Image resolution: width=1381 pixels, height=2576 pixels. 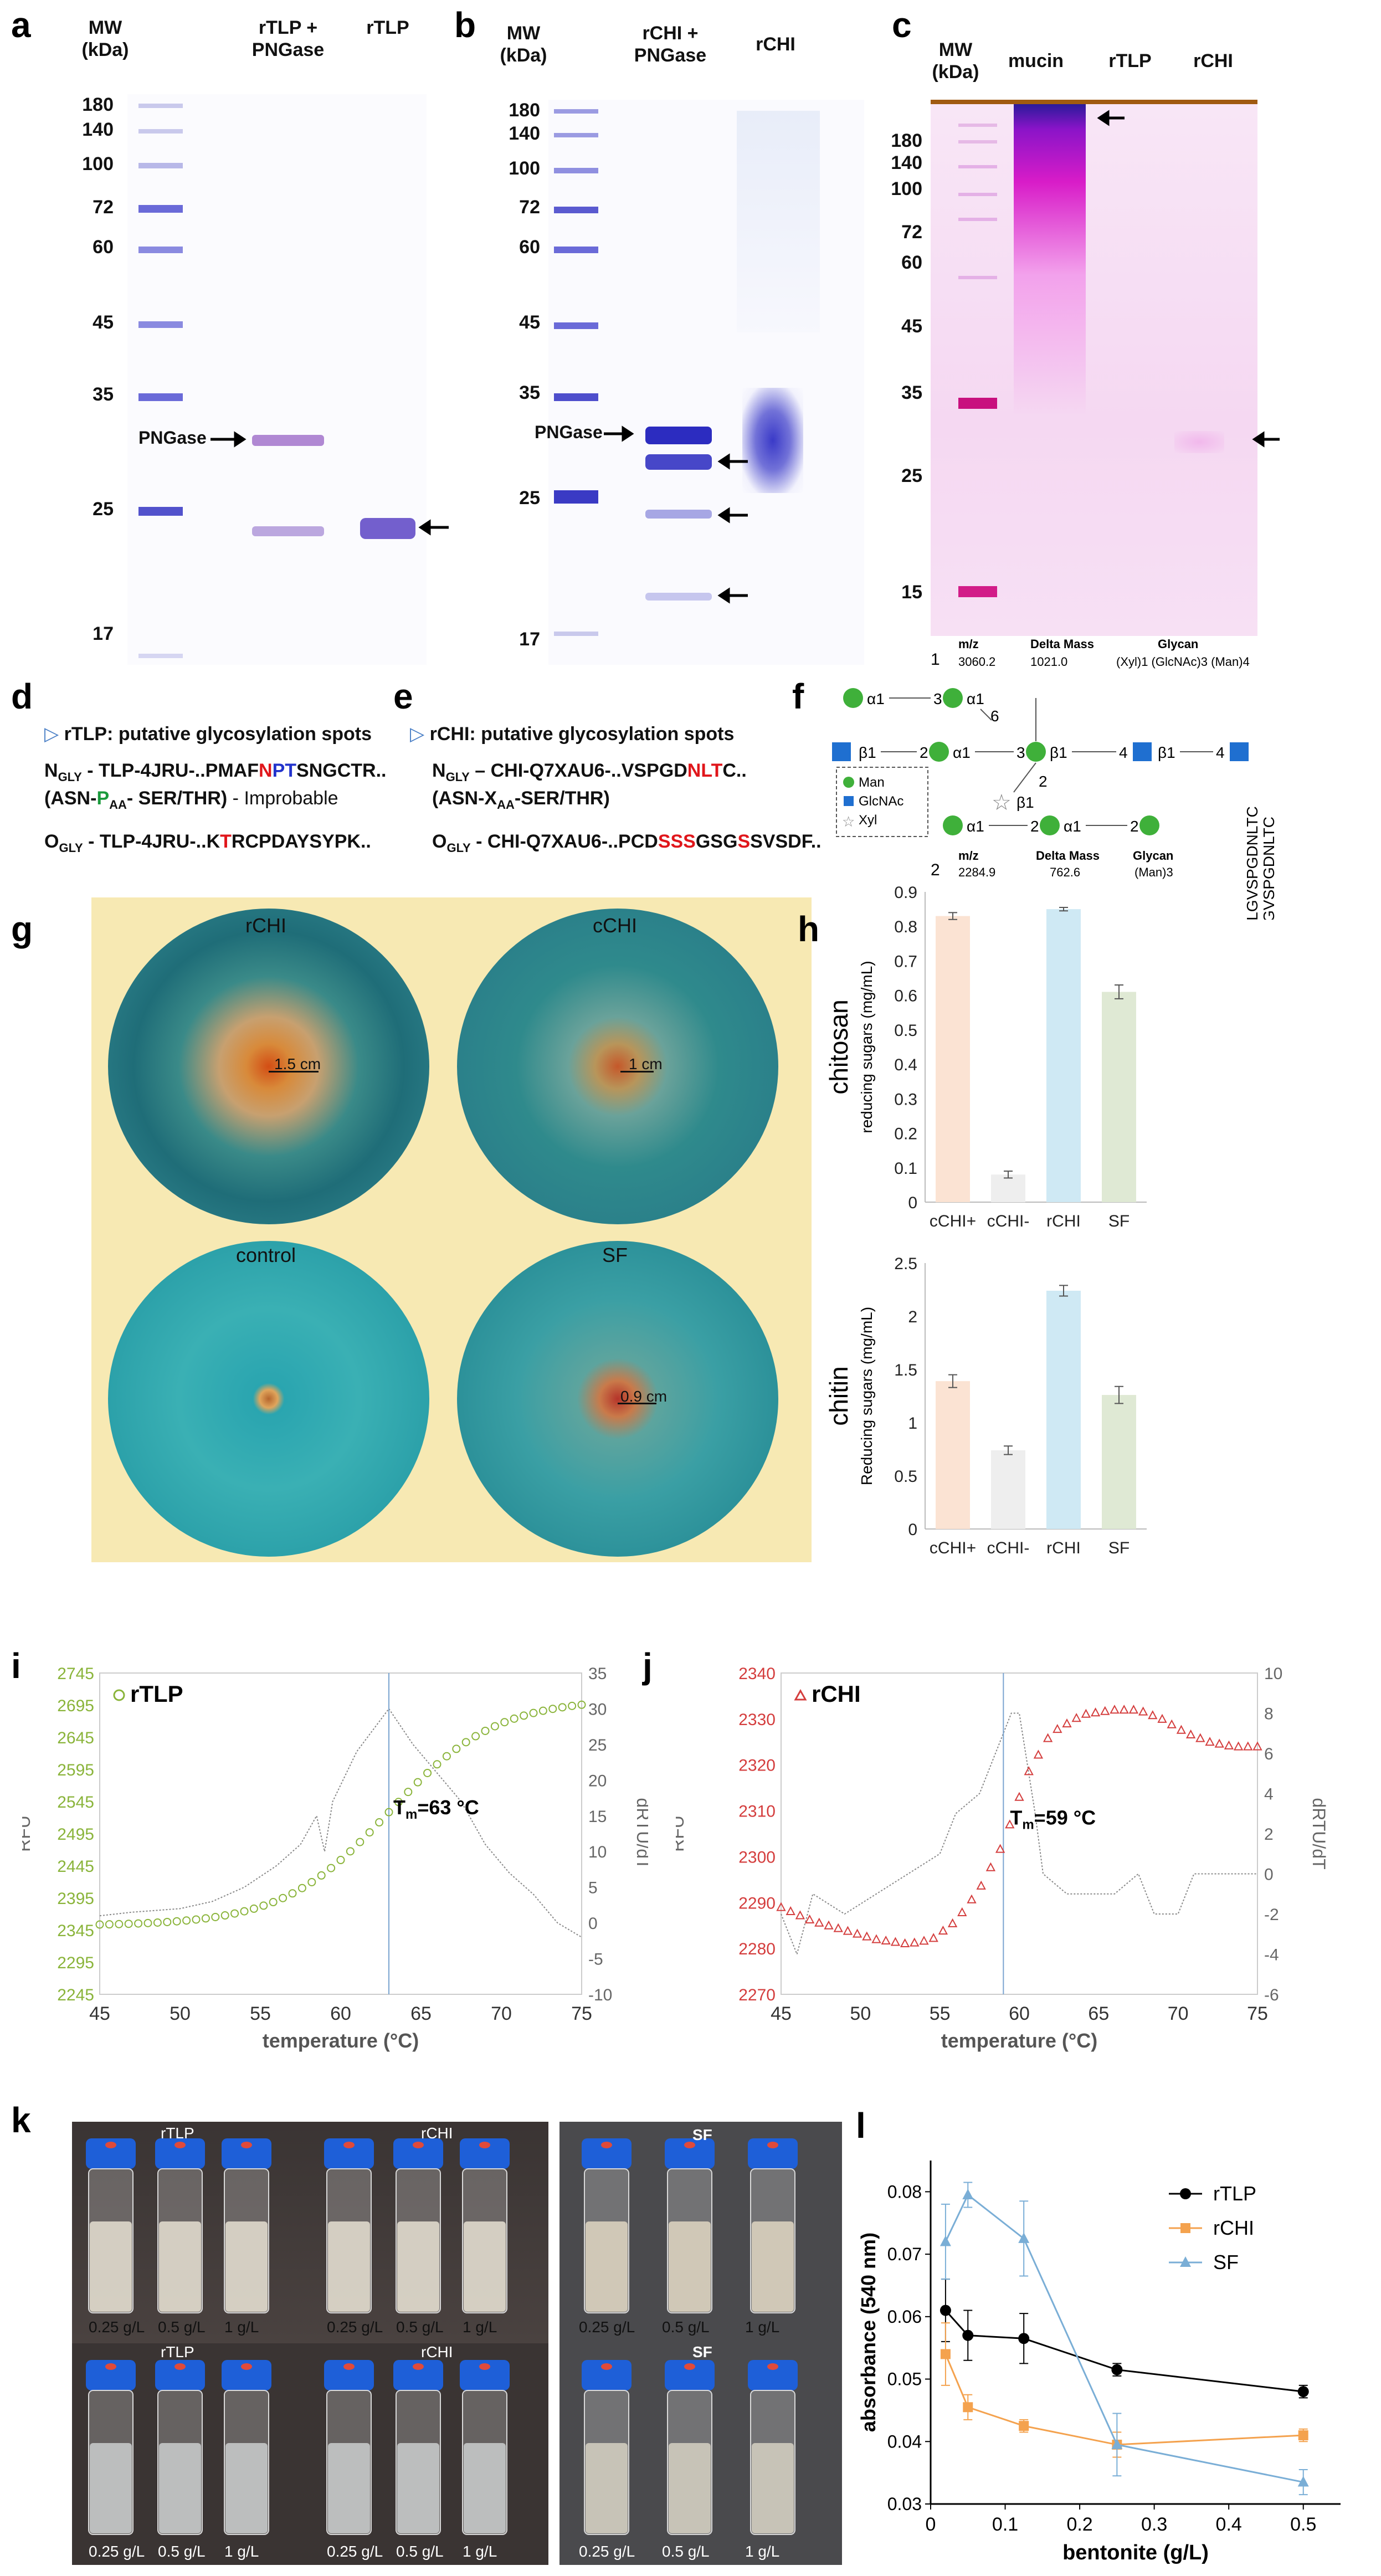 What do you see at coordinates (268, 1399) in the screenshot?
I see `plate-control` at bounding box center [268, 1399].